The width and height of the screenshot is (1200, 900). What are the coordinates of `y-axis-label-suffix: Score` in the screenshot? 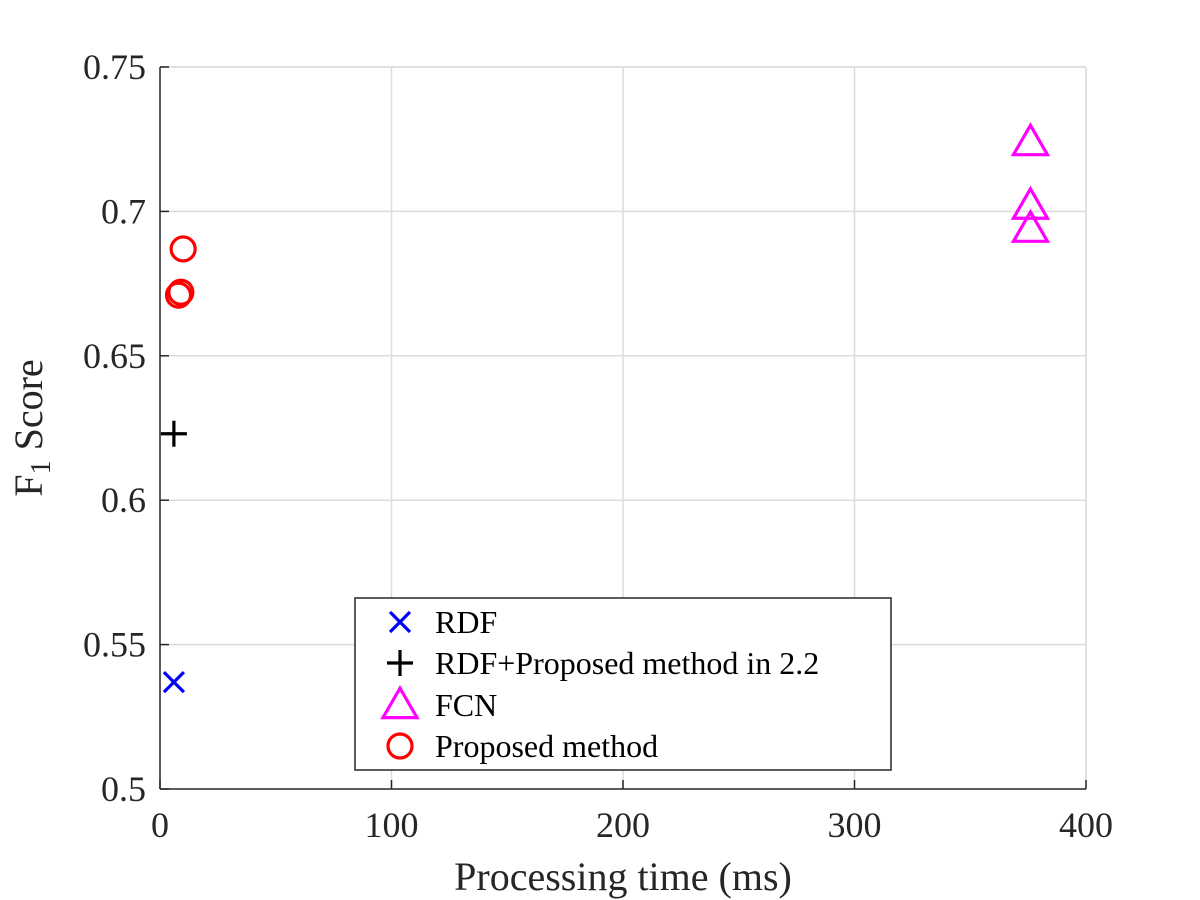 It's located at (28, 409).